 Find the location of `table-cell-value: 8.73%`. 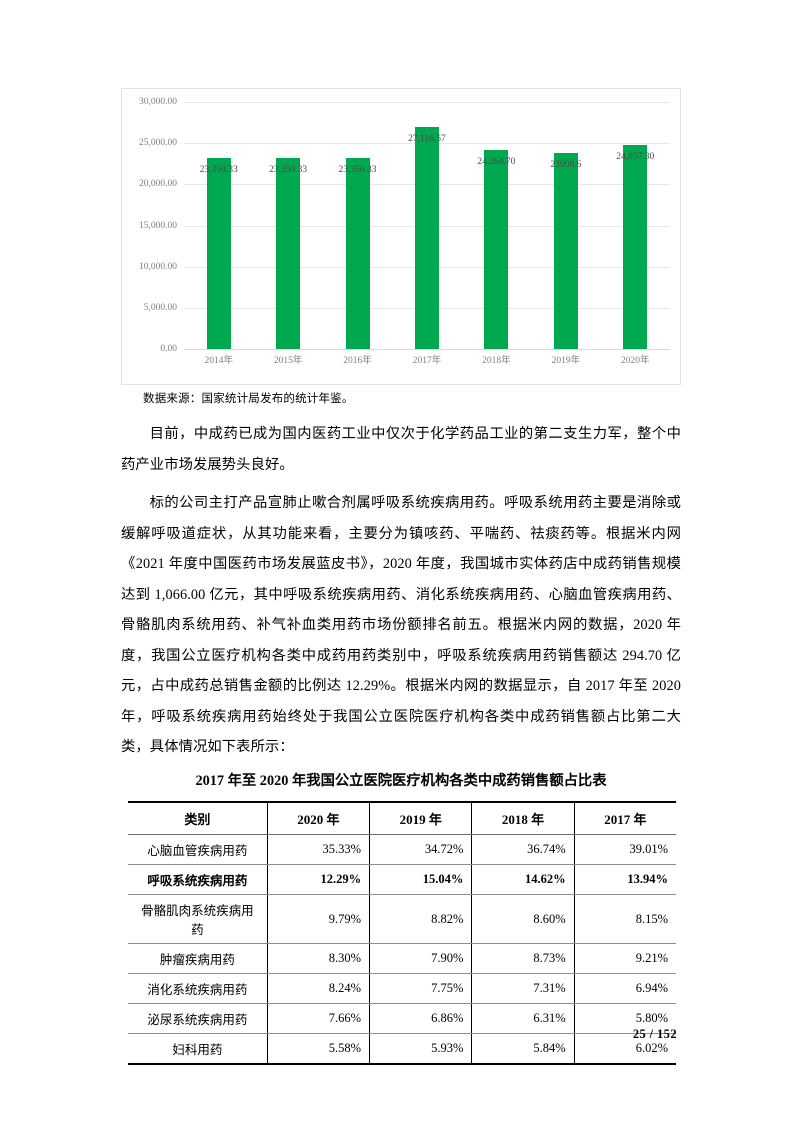

table-cell-value: 8.73% is located at coordinates (523, 958).